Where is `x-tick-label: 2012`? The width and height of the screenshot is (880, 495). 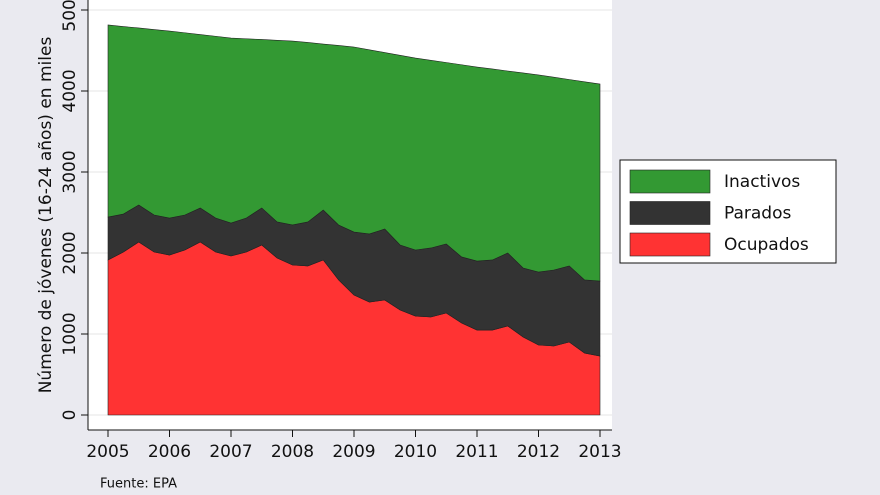
x-tick-label: 2012 is located at coordinates (538, 452).